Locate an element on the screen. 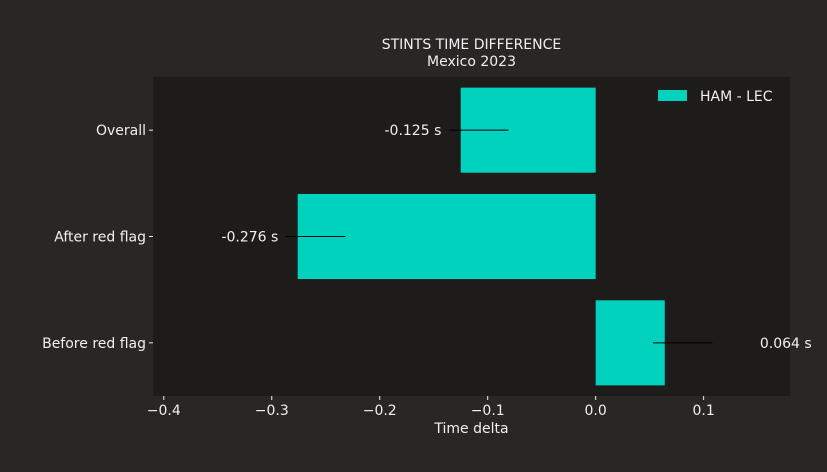  x-tick-label: −0.2 is located at coordinates (380, 411).